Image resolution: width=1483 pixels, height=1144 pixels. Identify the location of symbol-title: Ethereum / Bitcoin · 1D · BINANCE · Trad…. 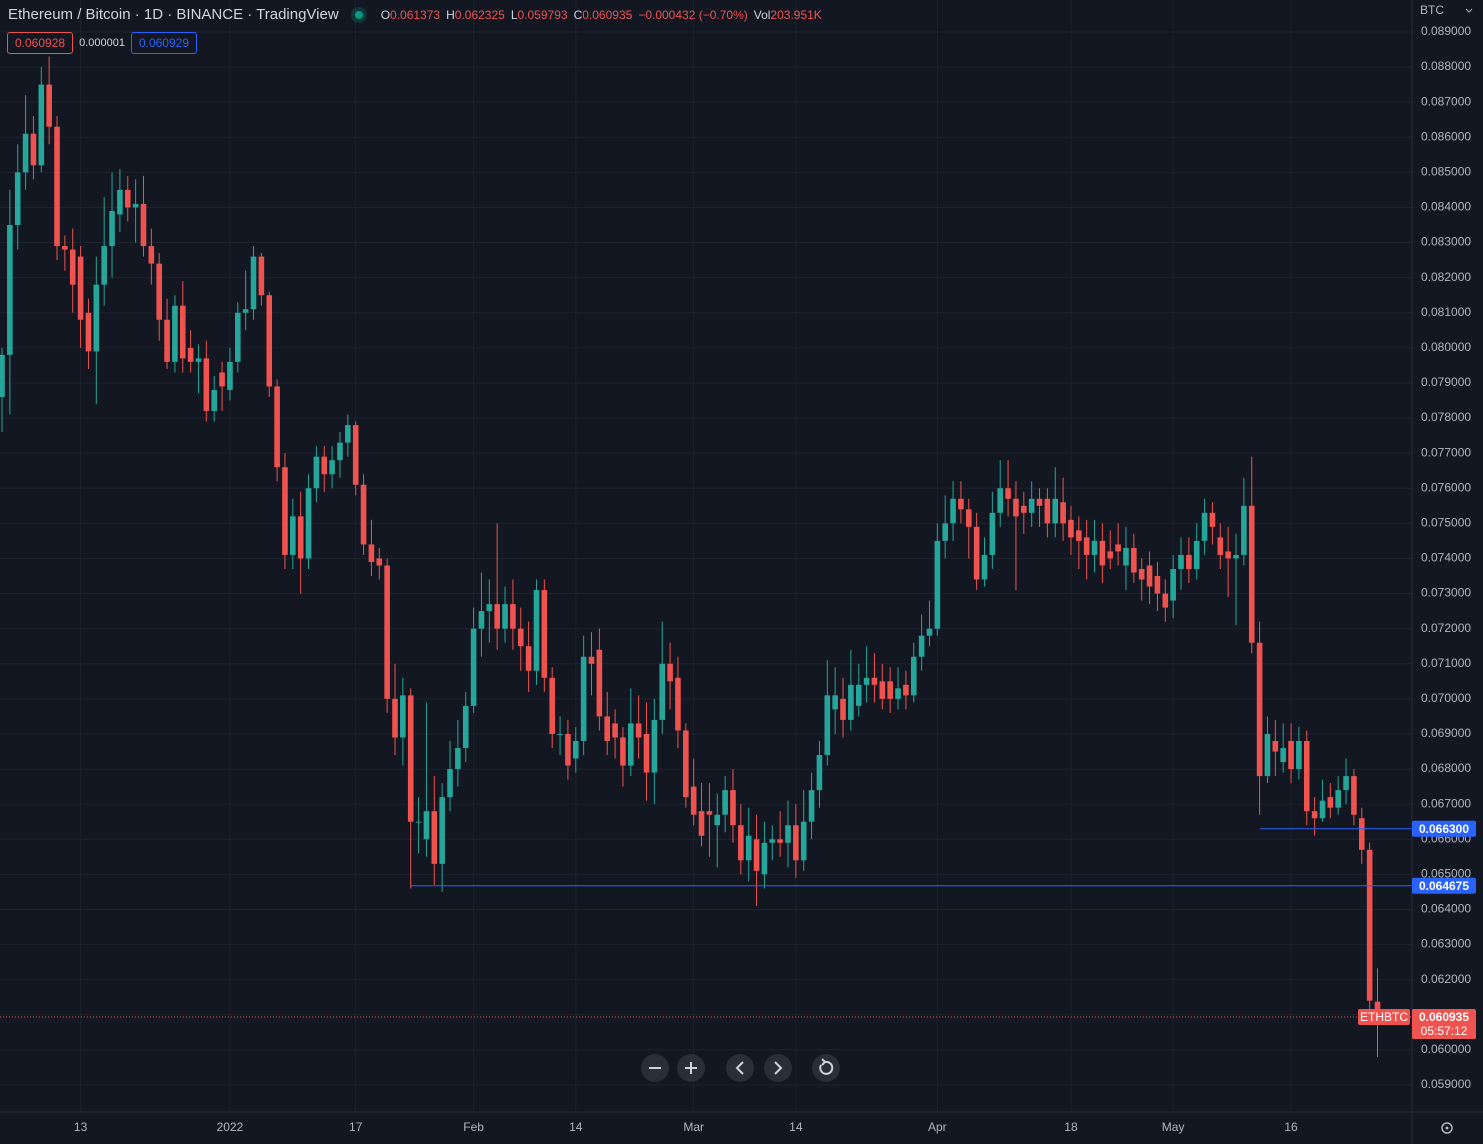
(173, 14).